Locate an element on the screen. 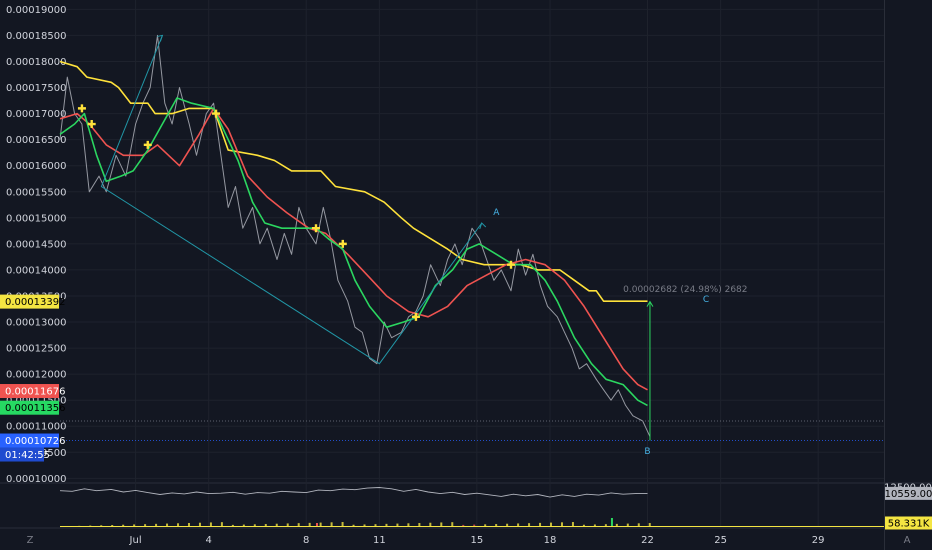 Image resolution: width=932 pixels, height=550 pixels. time-tick-label: 18 is located at coordinates (550, 540).